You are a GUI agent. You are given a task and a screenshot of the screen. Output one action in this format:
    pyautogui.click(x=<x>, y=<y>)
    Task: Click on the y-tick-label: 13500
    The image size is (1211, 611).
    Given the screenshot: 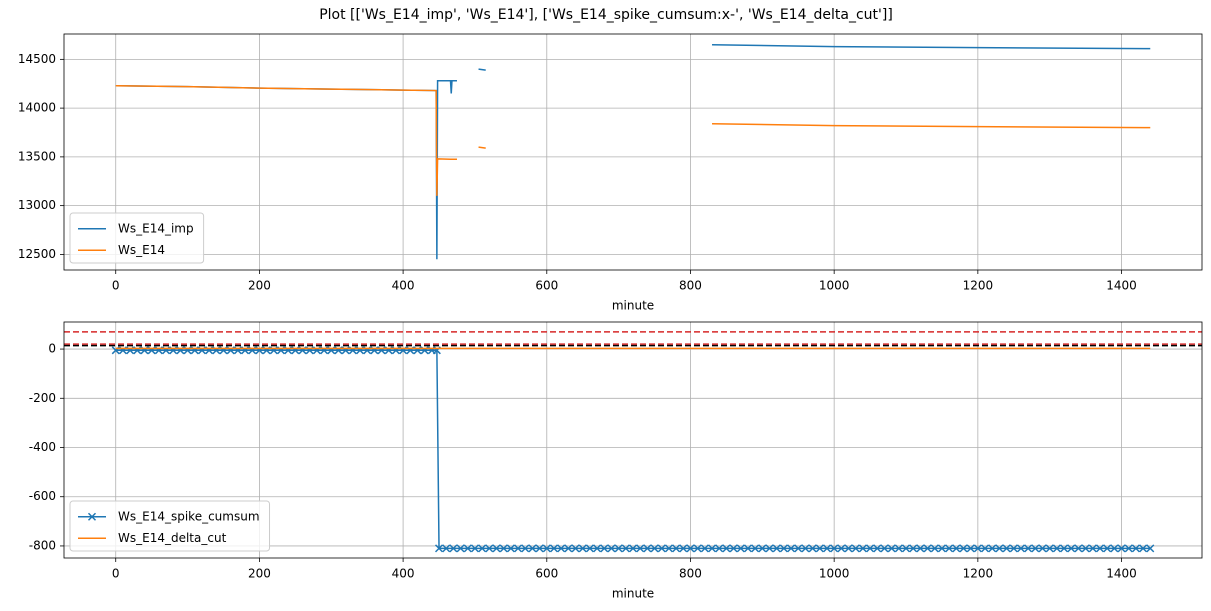 What is the action you would take?
    pyautogui.click(x=37, y=156)
    